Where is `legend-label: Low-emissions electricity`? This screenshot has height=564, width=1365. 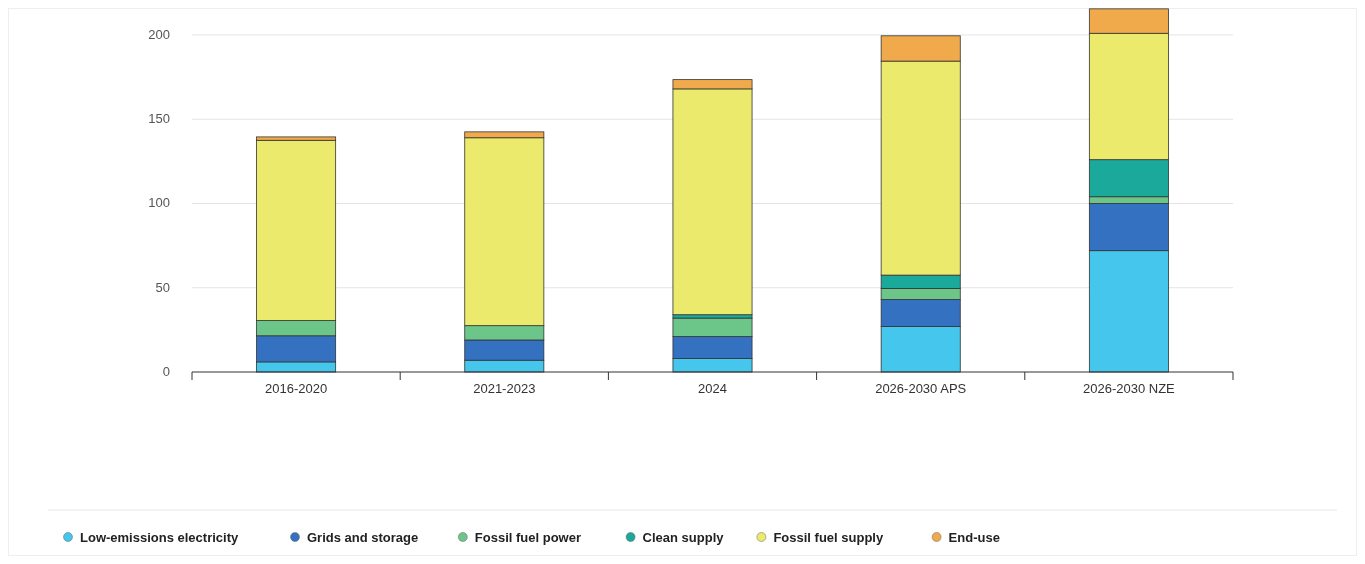
legend-label: Low-emissions electricity is located at coordinates (159, 537).